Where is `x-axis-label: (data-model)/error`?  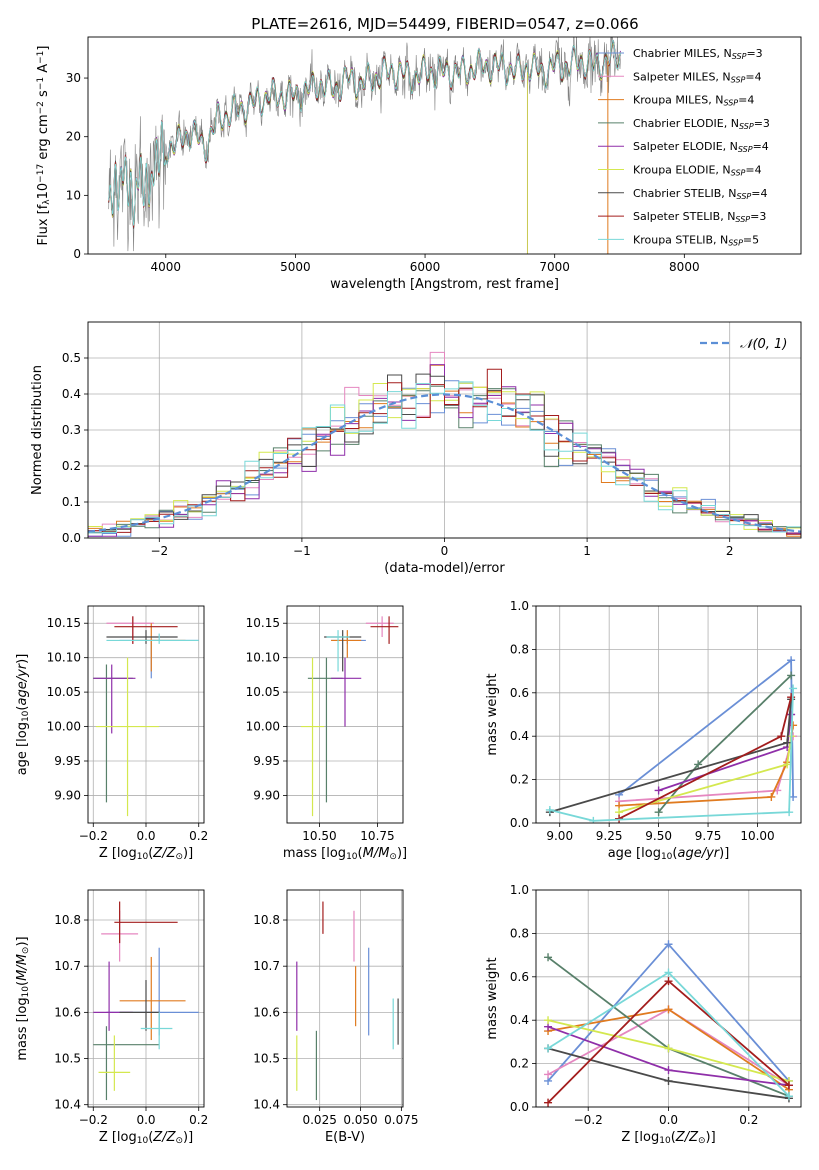
x-axis-label: (data-model)/error is located at coordinates (444, 568).